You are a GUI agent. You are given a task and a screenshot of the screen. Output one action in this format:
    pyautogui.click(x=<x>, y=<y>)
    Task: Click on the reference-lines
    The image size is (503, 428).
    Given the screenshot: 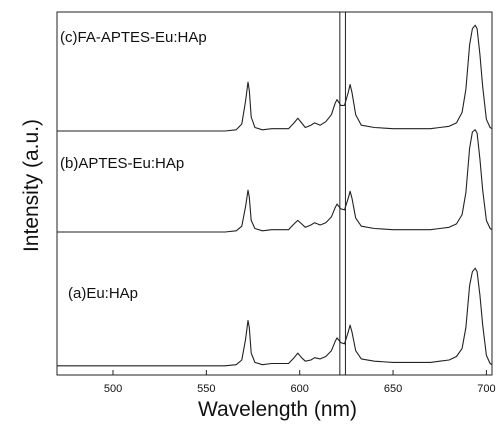 What is the action you would take?
    pyautogui.click(x=342, y=193)
    